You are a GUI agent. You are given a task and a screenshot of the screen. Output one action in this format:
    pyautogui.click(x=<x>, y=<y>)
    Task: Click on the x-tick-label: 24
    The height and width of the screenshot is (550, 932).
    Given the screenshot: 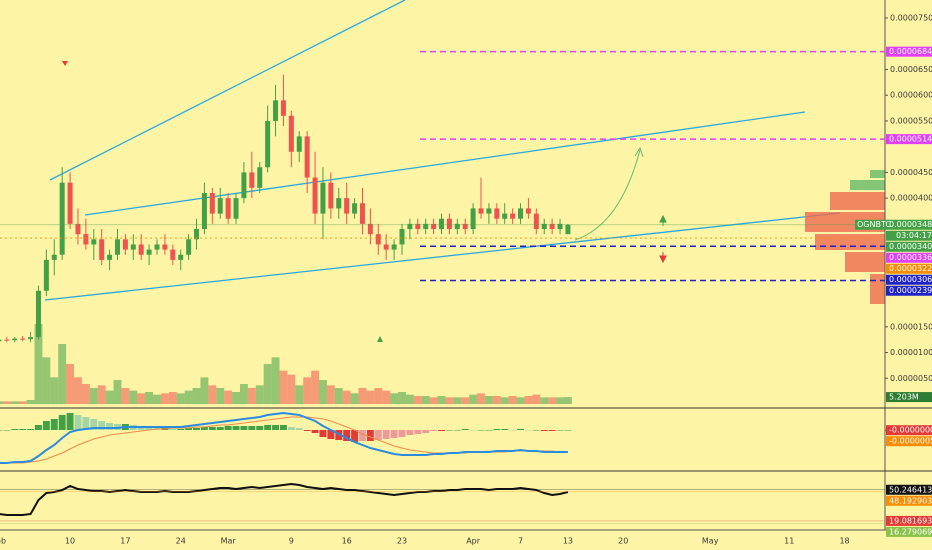 What is the action you would take?
    pyautogui.click(x=181, y=541)
    